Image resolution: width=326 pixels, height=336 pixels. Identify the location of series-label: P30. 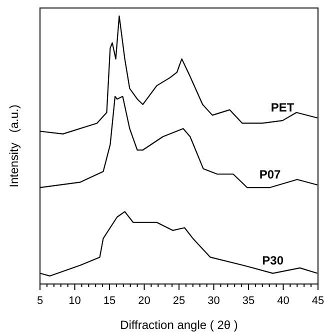
(273, 260).